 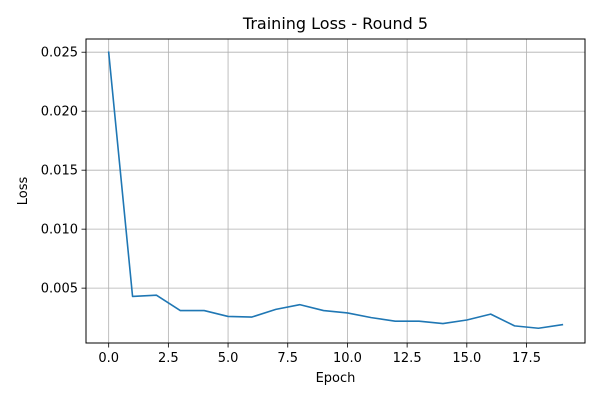 I want to click on x-tick-label: 7.5, so click(x=287, y=358).